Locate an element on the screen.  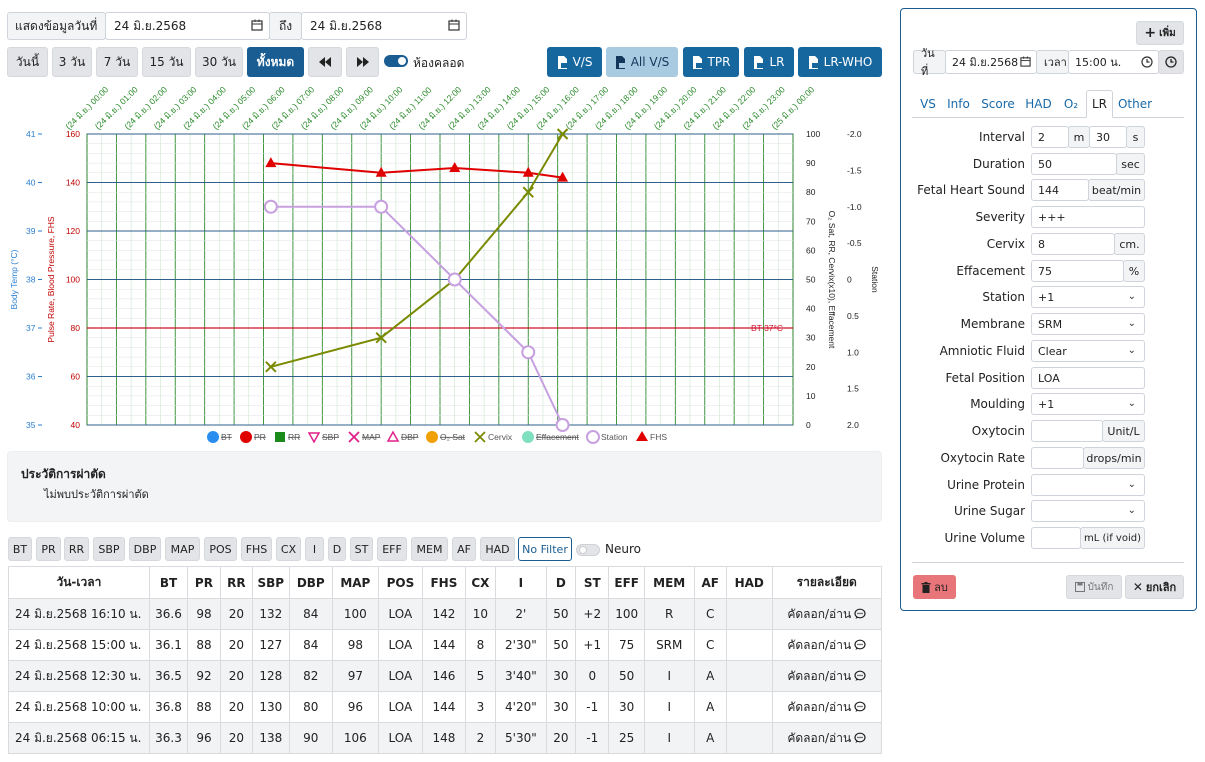
o2-tick-label: 0 is located at coordinates (808, 425).